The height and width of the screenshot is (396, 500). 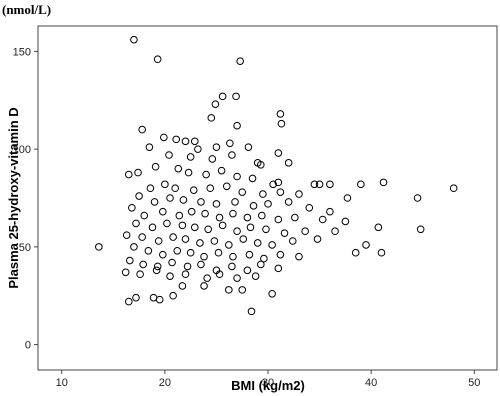 I want to click on x-tick-label: 20, so click(x=165, y=383).